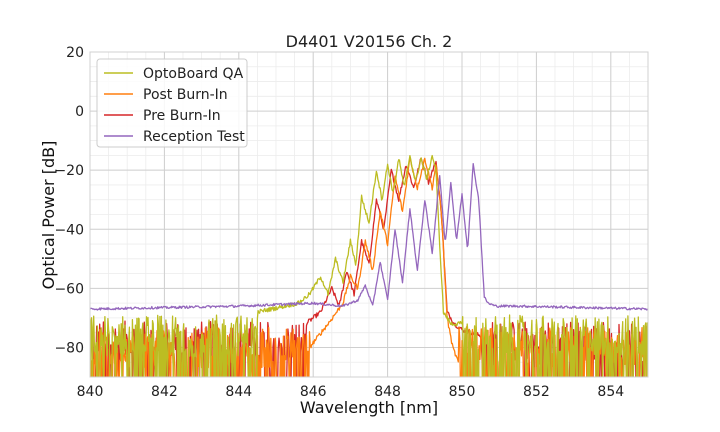 The image size is (720, 432). Describe the element at coordinates (536, 392) in the screenshot. I see `x-tick-label: 852` at that location.